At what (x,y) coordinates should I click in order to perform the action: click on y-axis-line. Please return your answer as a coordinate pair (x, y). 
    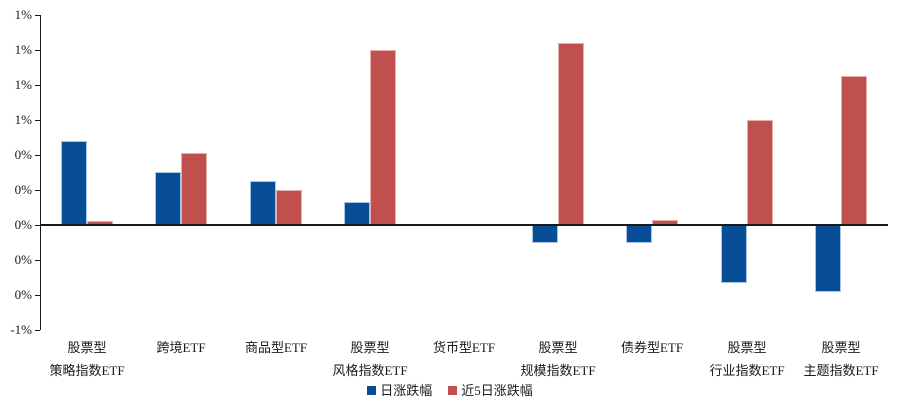
    Looking at the image, I should click on (40, 172).